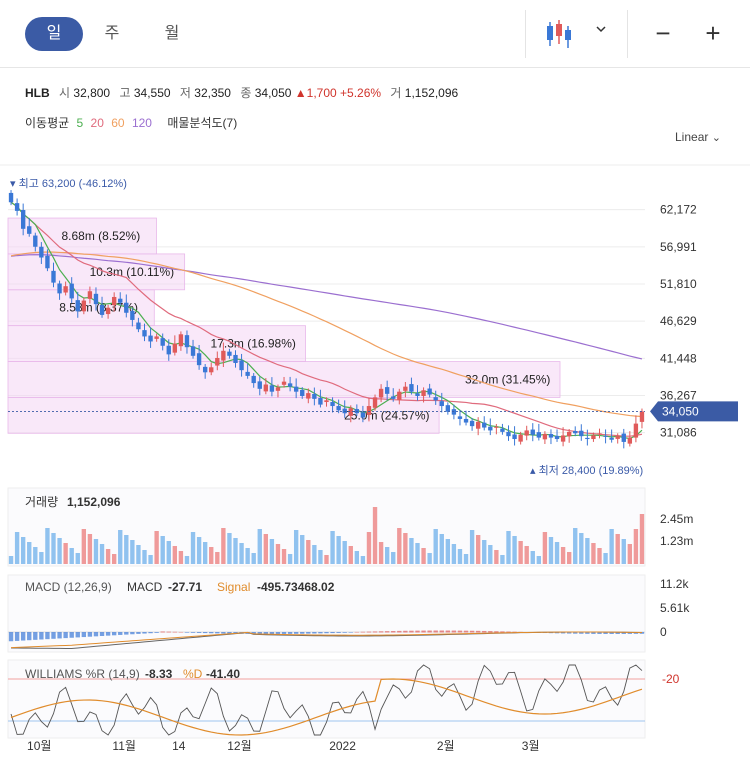 This screenshot has height=782, width=750. Describe the element at coordinates (676, 519) in the screenshot. I see `volume-tick: 2.45m` at that location.